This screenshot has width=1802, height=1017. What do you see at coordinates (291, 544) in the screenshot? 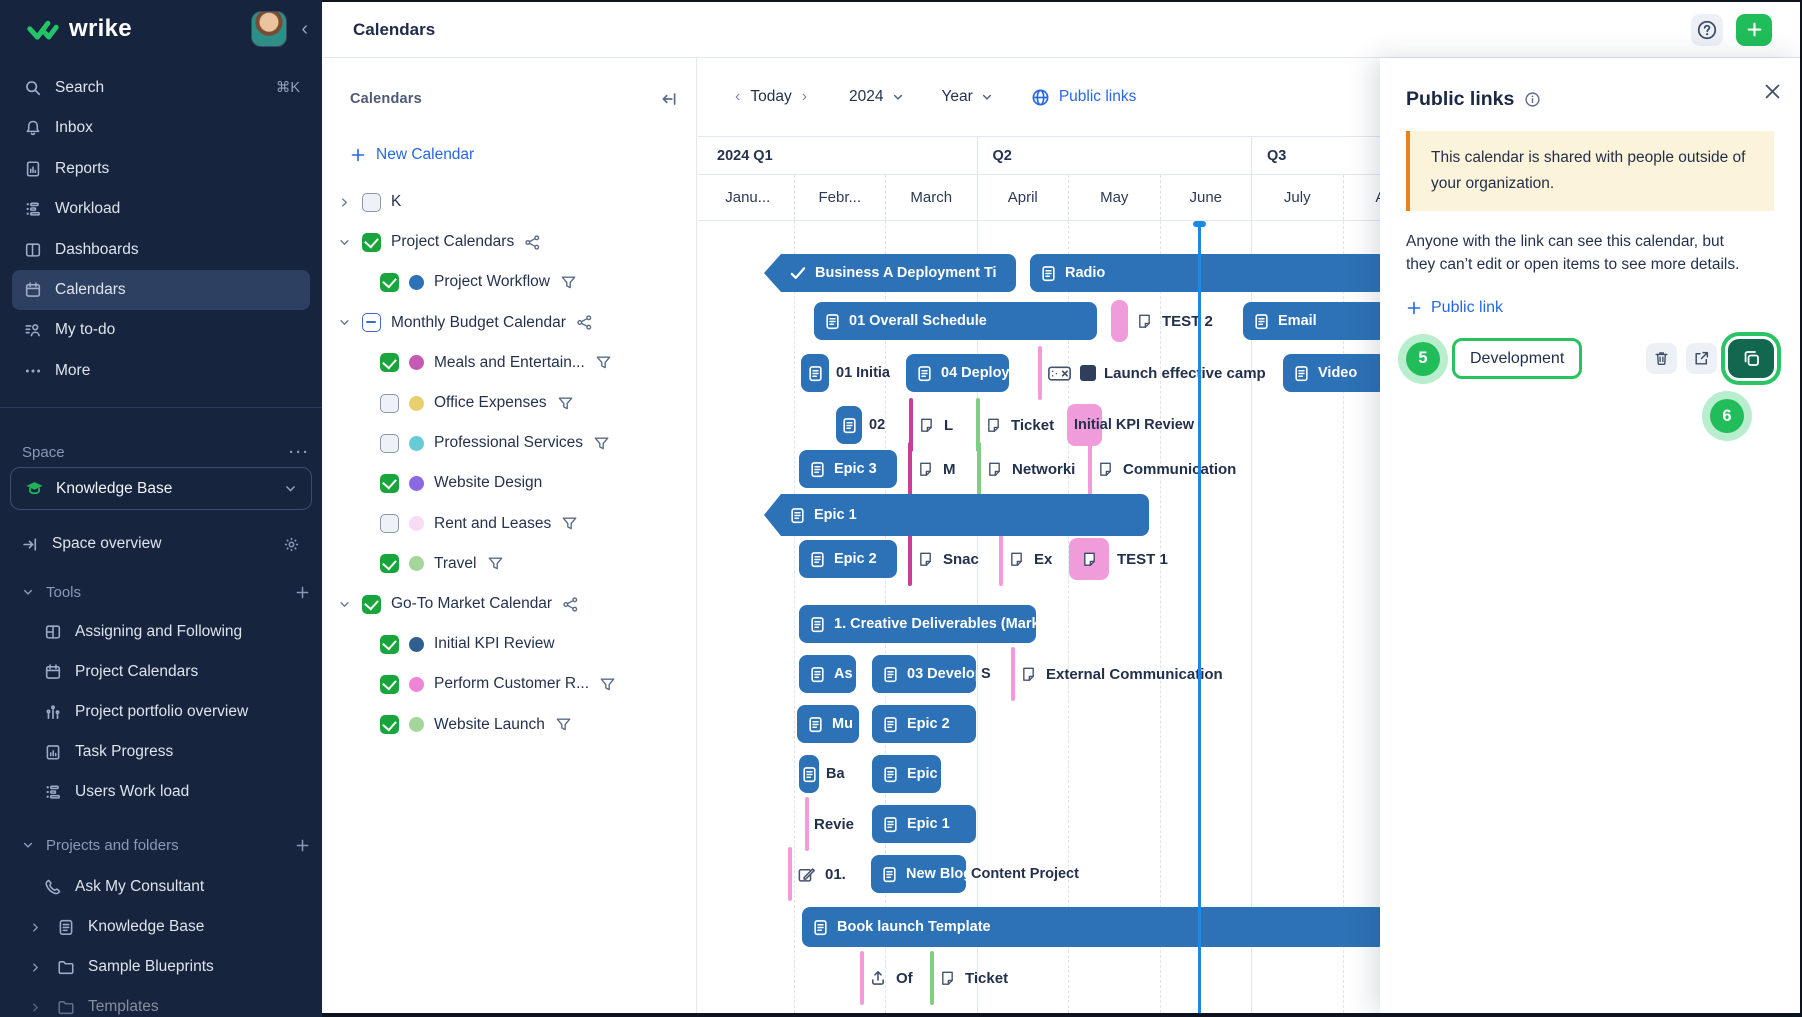
I see `gear-icon` at bounding box center [291, 544].